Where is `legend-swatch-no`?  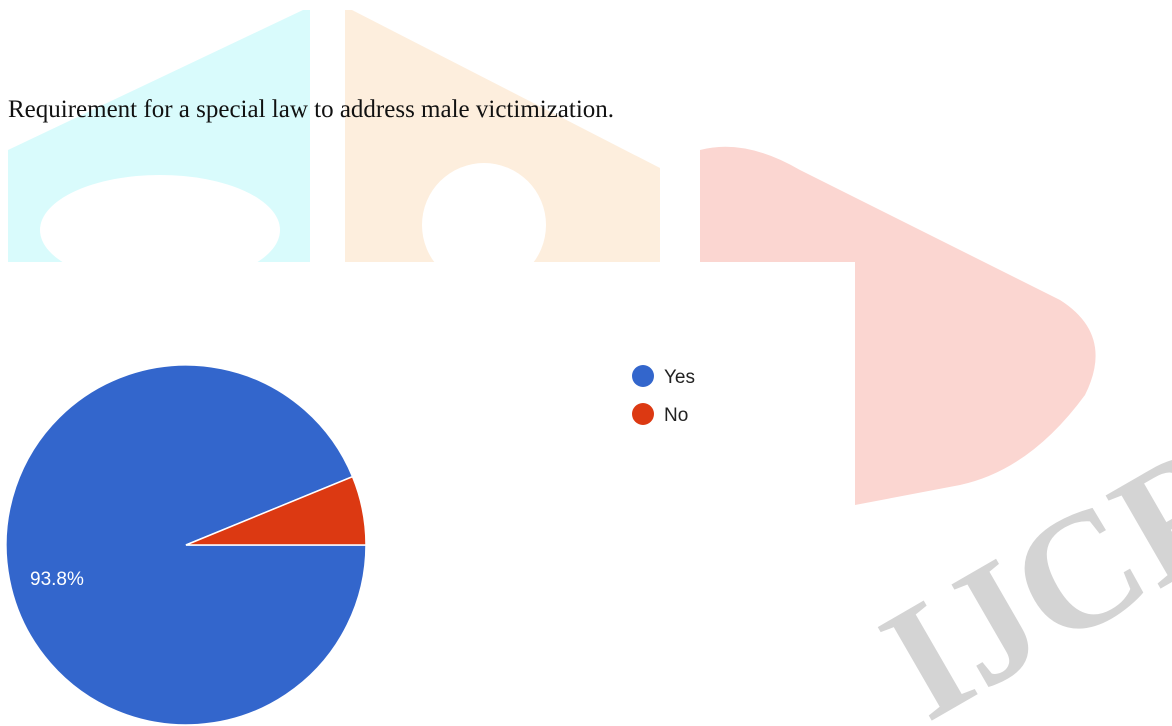 legend-swatch-no is located at coordinates (643, 414).